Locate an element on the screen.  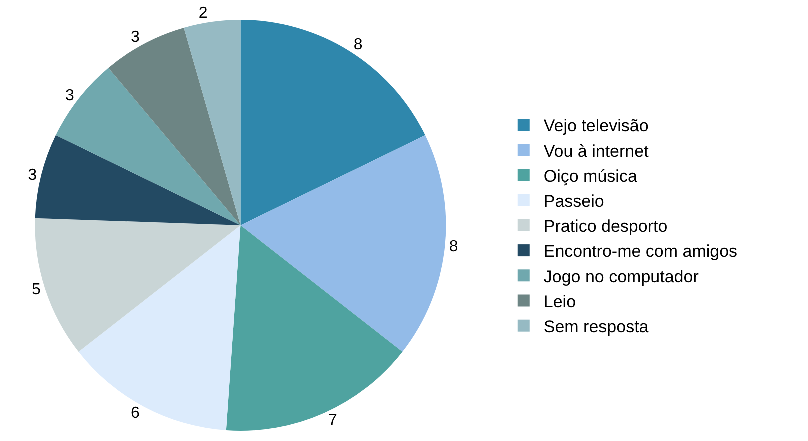
legend-label: Oiço música is located at coordinates (591, 176).